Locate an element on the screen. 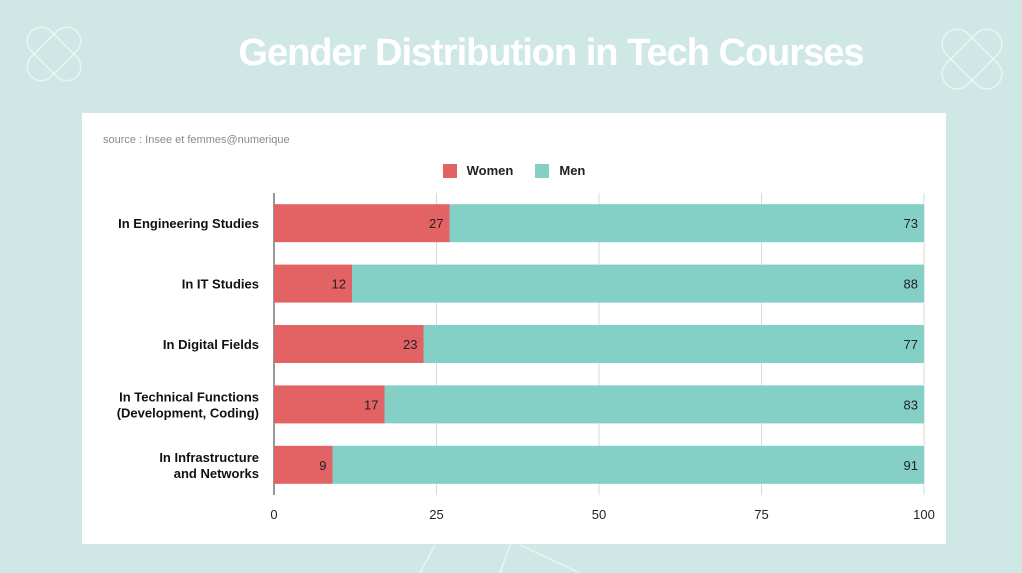  legend-swatch-men is located at coordinates (542, 170).